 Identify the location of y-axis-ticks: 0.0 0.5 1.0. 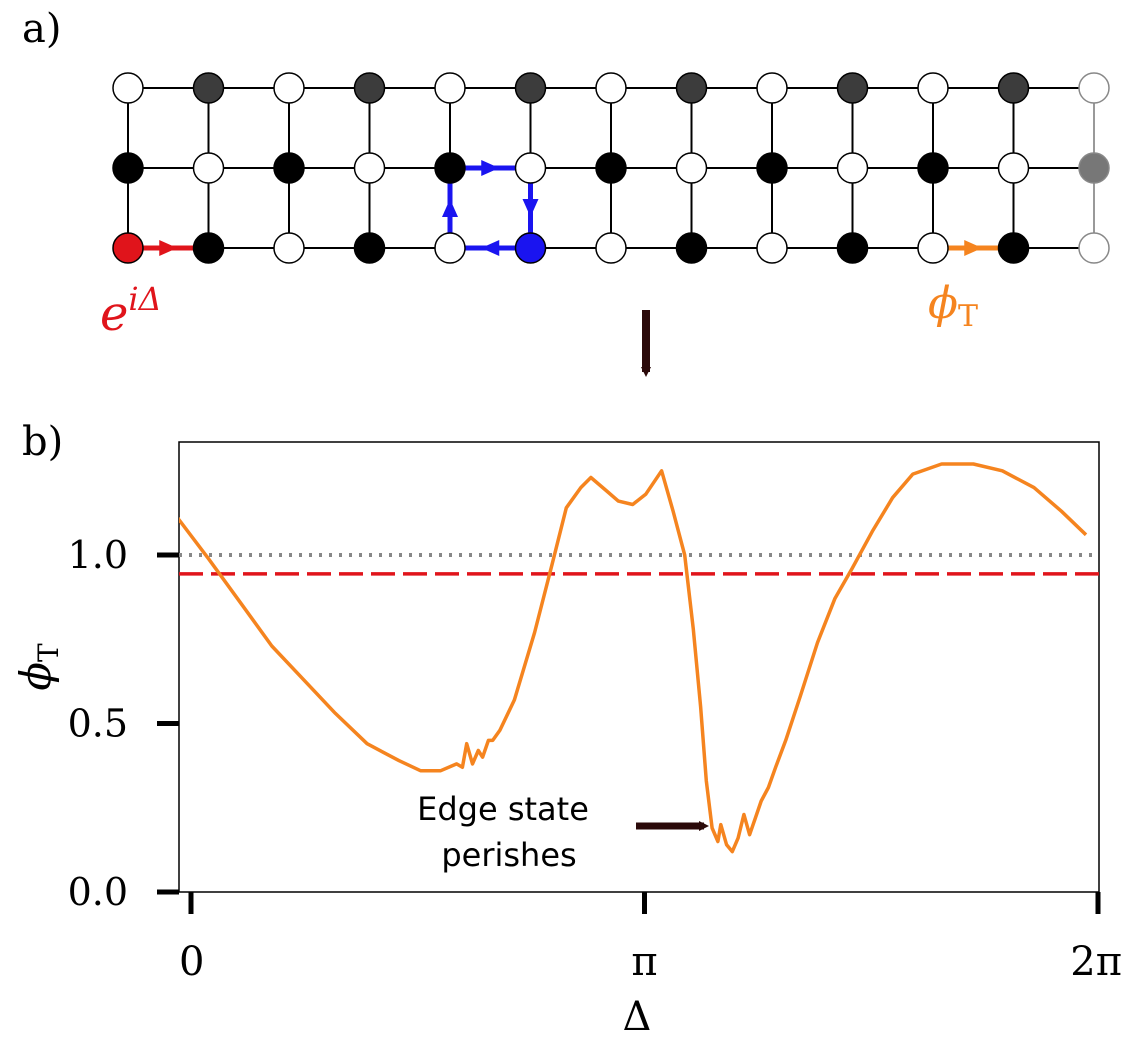
(123, 723).